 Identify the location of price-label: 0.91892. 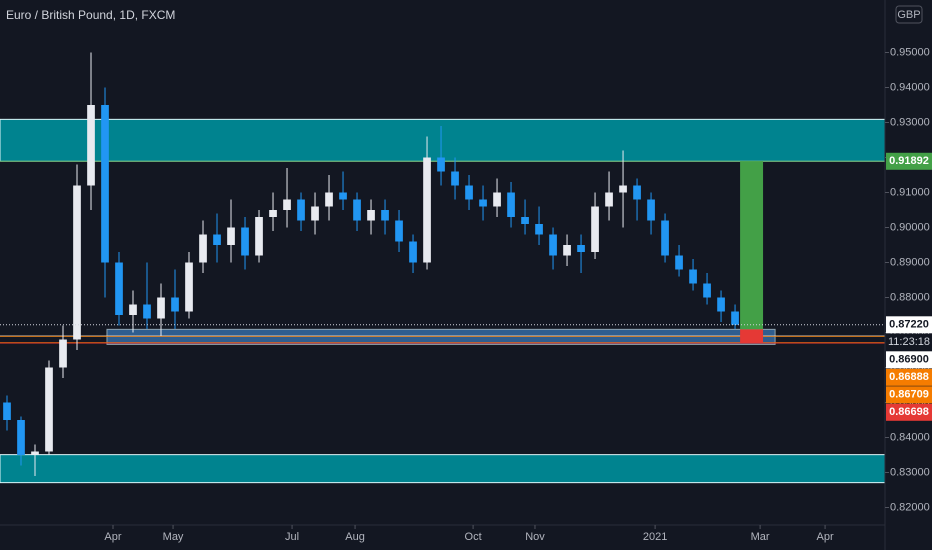
(909, 161).